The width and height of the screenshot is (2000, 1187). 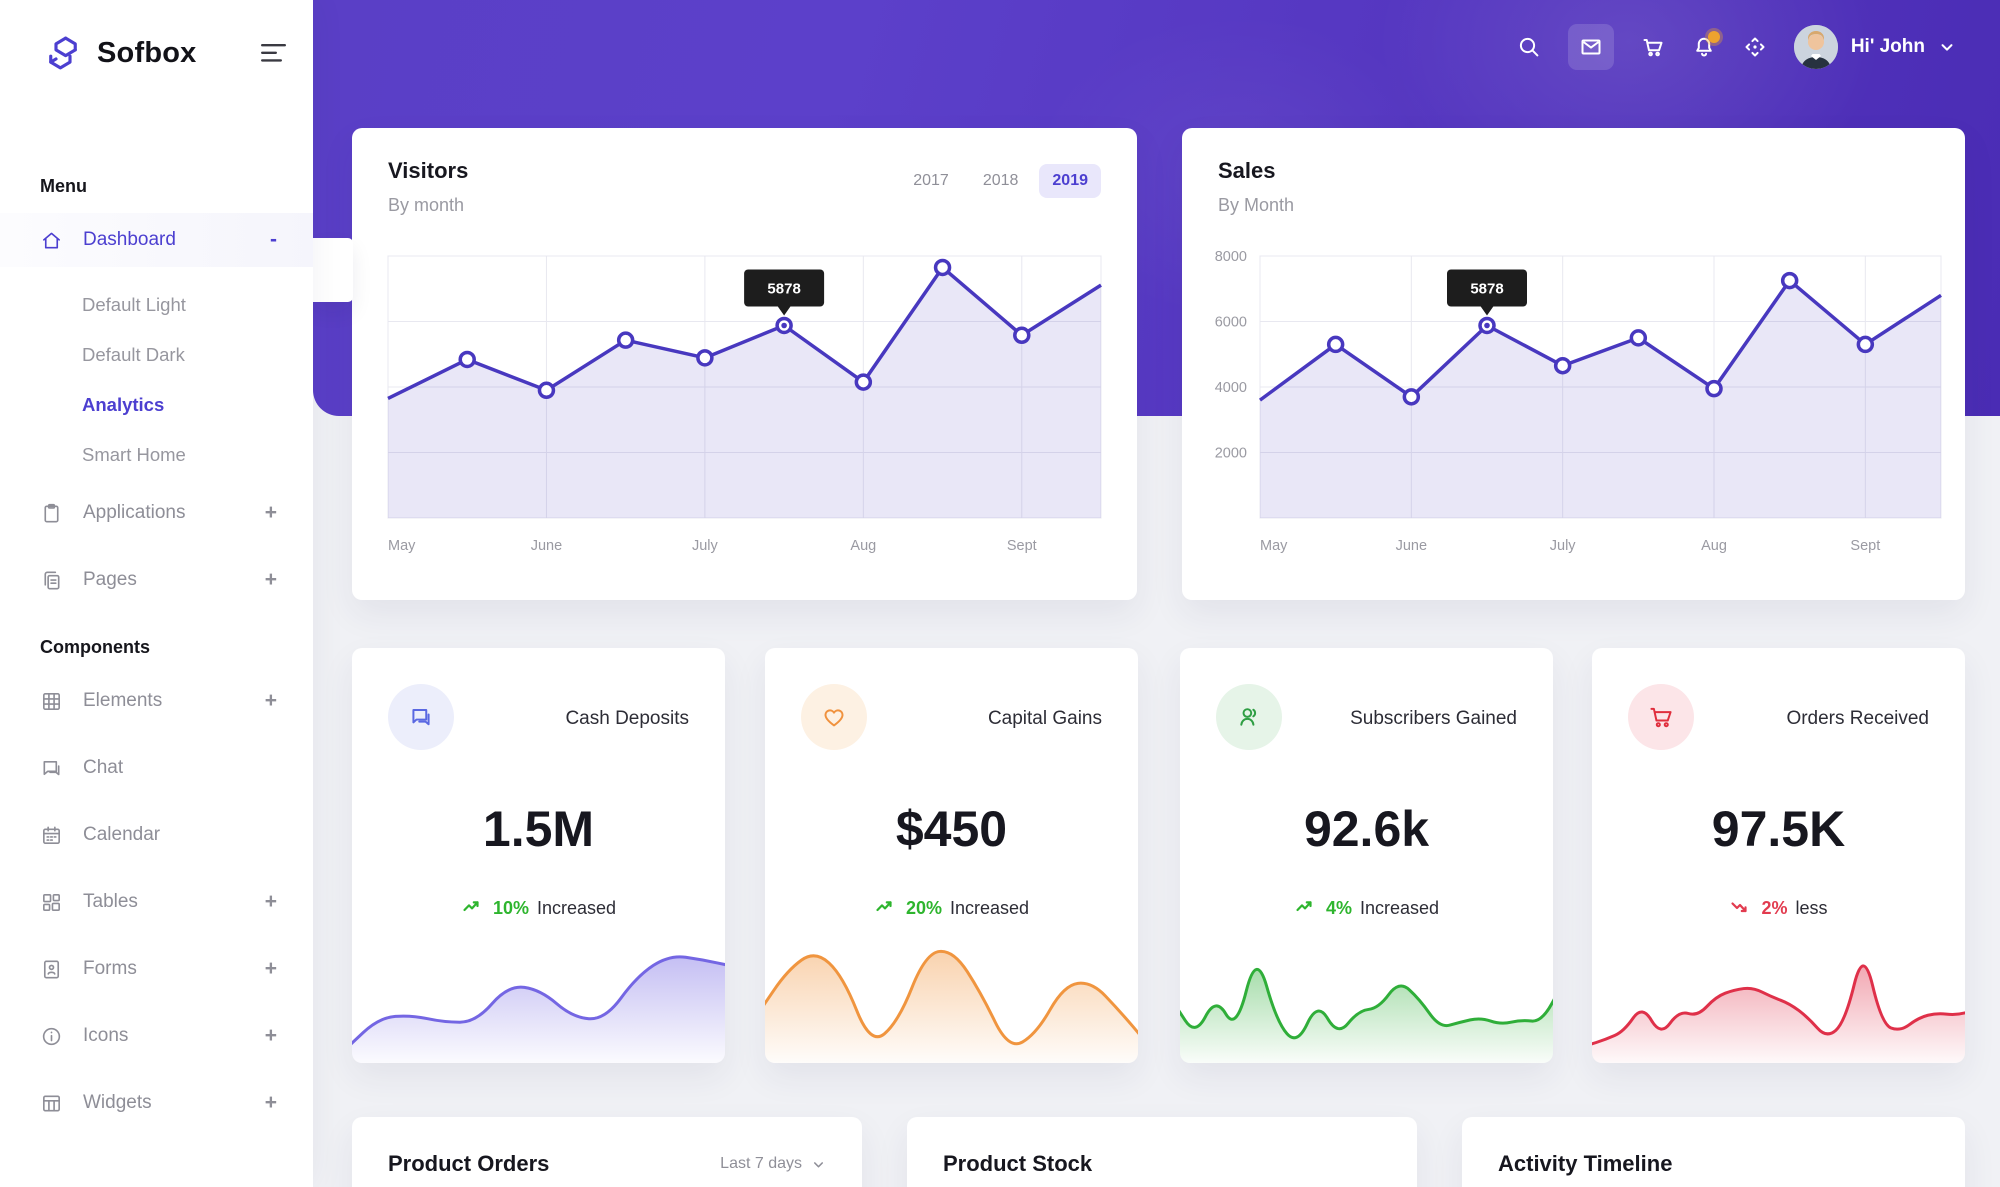 I want to click on stat-card-subscribers-gained: Subscribers Gained 92.6k 4% Increased, so click(x=1366, y=855).